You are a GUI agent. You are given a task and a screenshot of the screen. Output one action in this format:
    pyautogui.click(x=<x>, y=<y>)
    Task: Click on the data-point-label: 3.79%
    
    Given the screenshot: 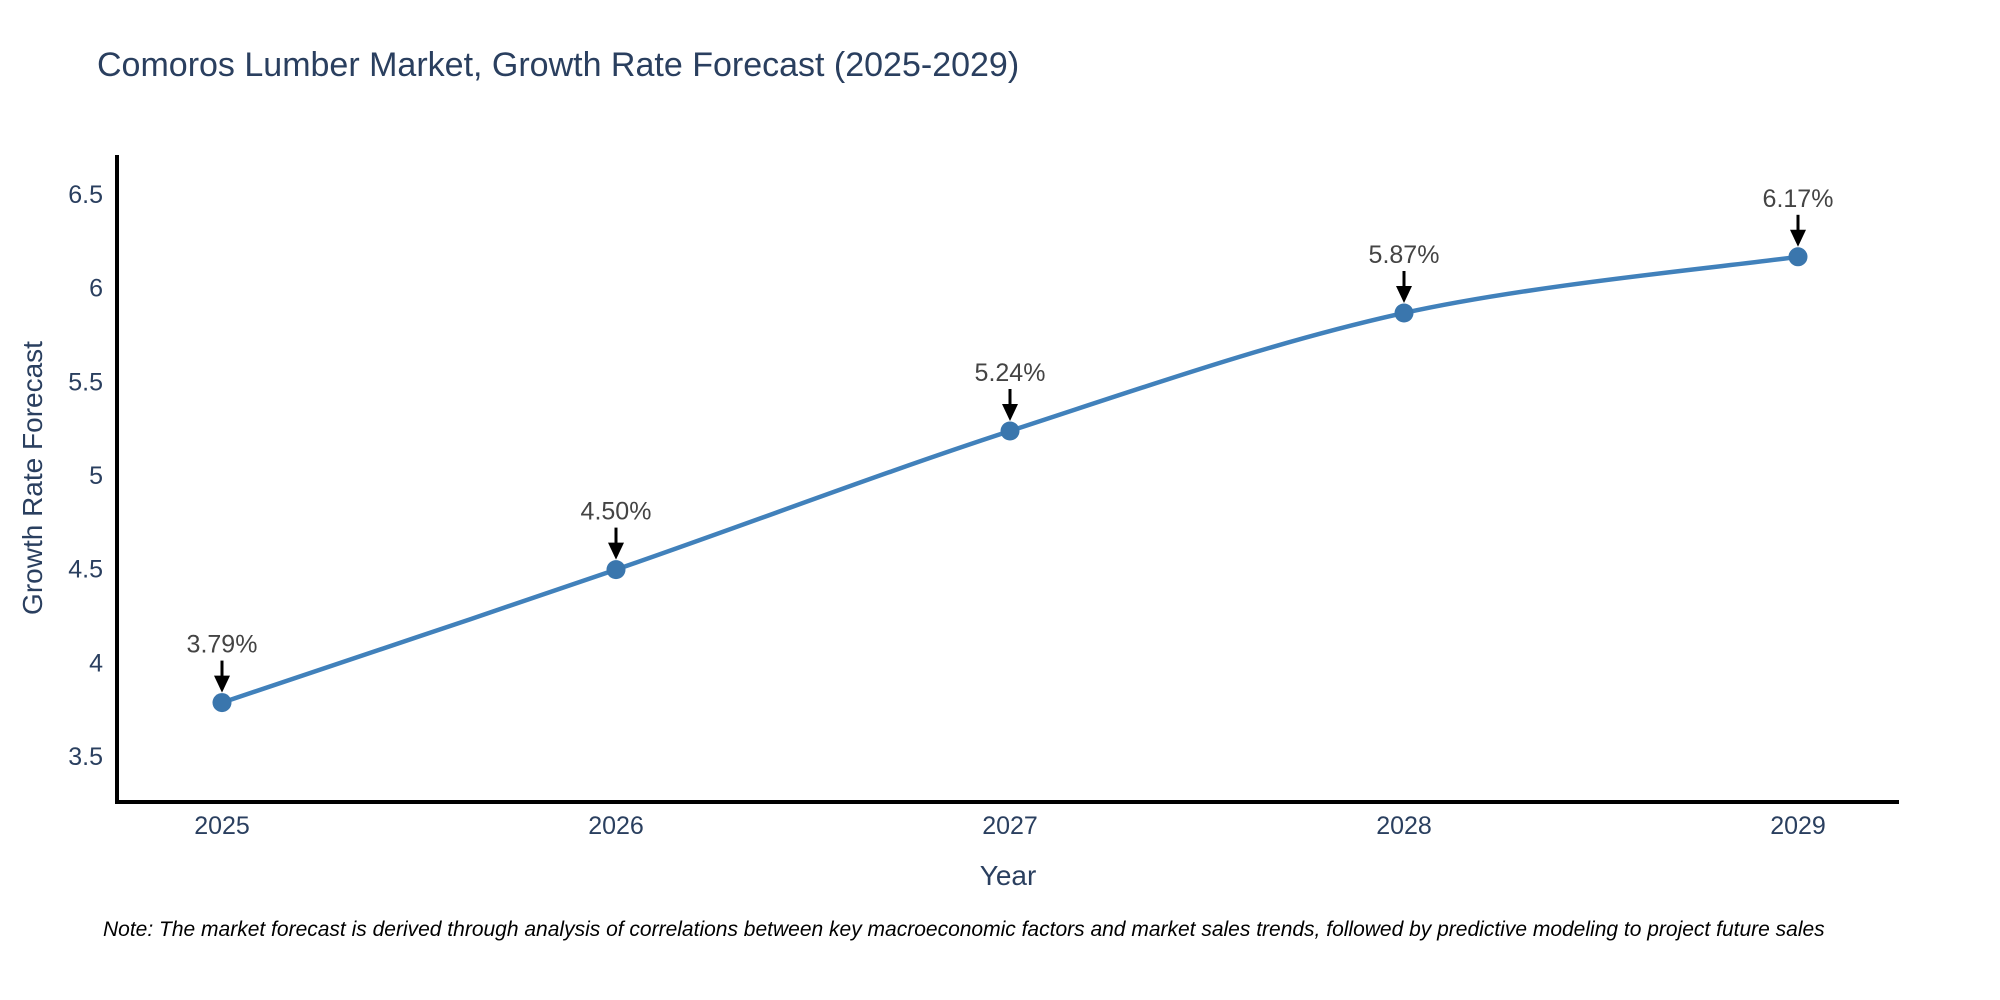 What is the action you would take?
    pyautogui.click(x=222, y=645)
    